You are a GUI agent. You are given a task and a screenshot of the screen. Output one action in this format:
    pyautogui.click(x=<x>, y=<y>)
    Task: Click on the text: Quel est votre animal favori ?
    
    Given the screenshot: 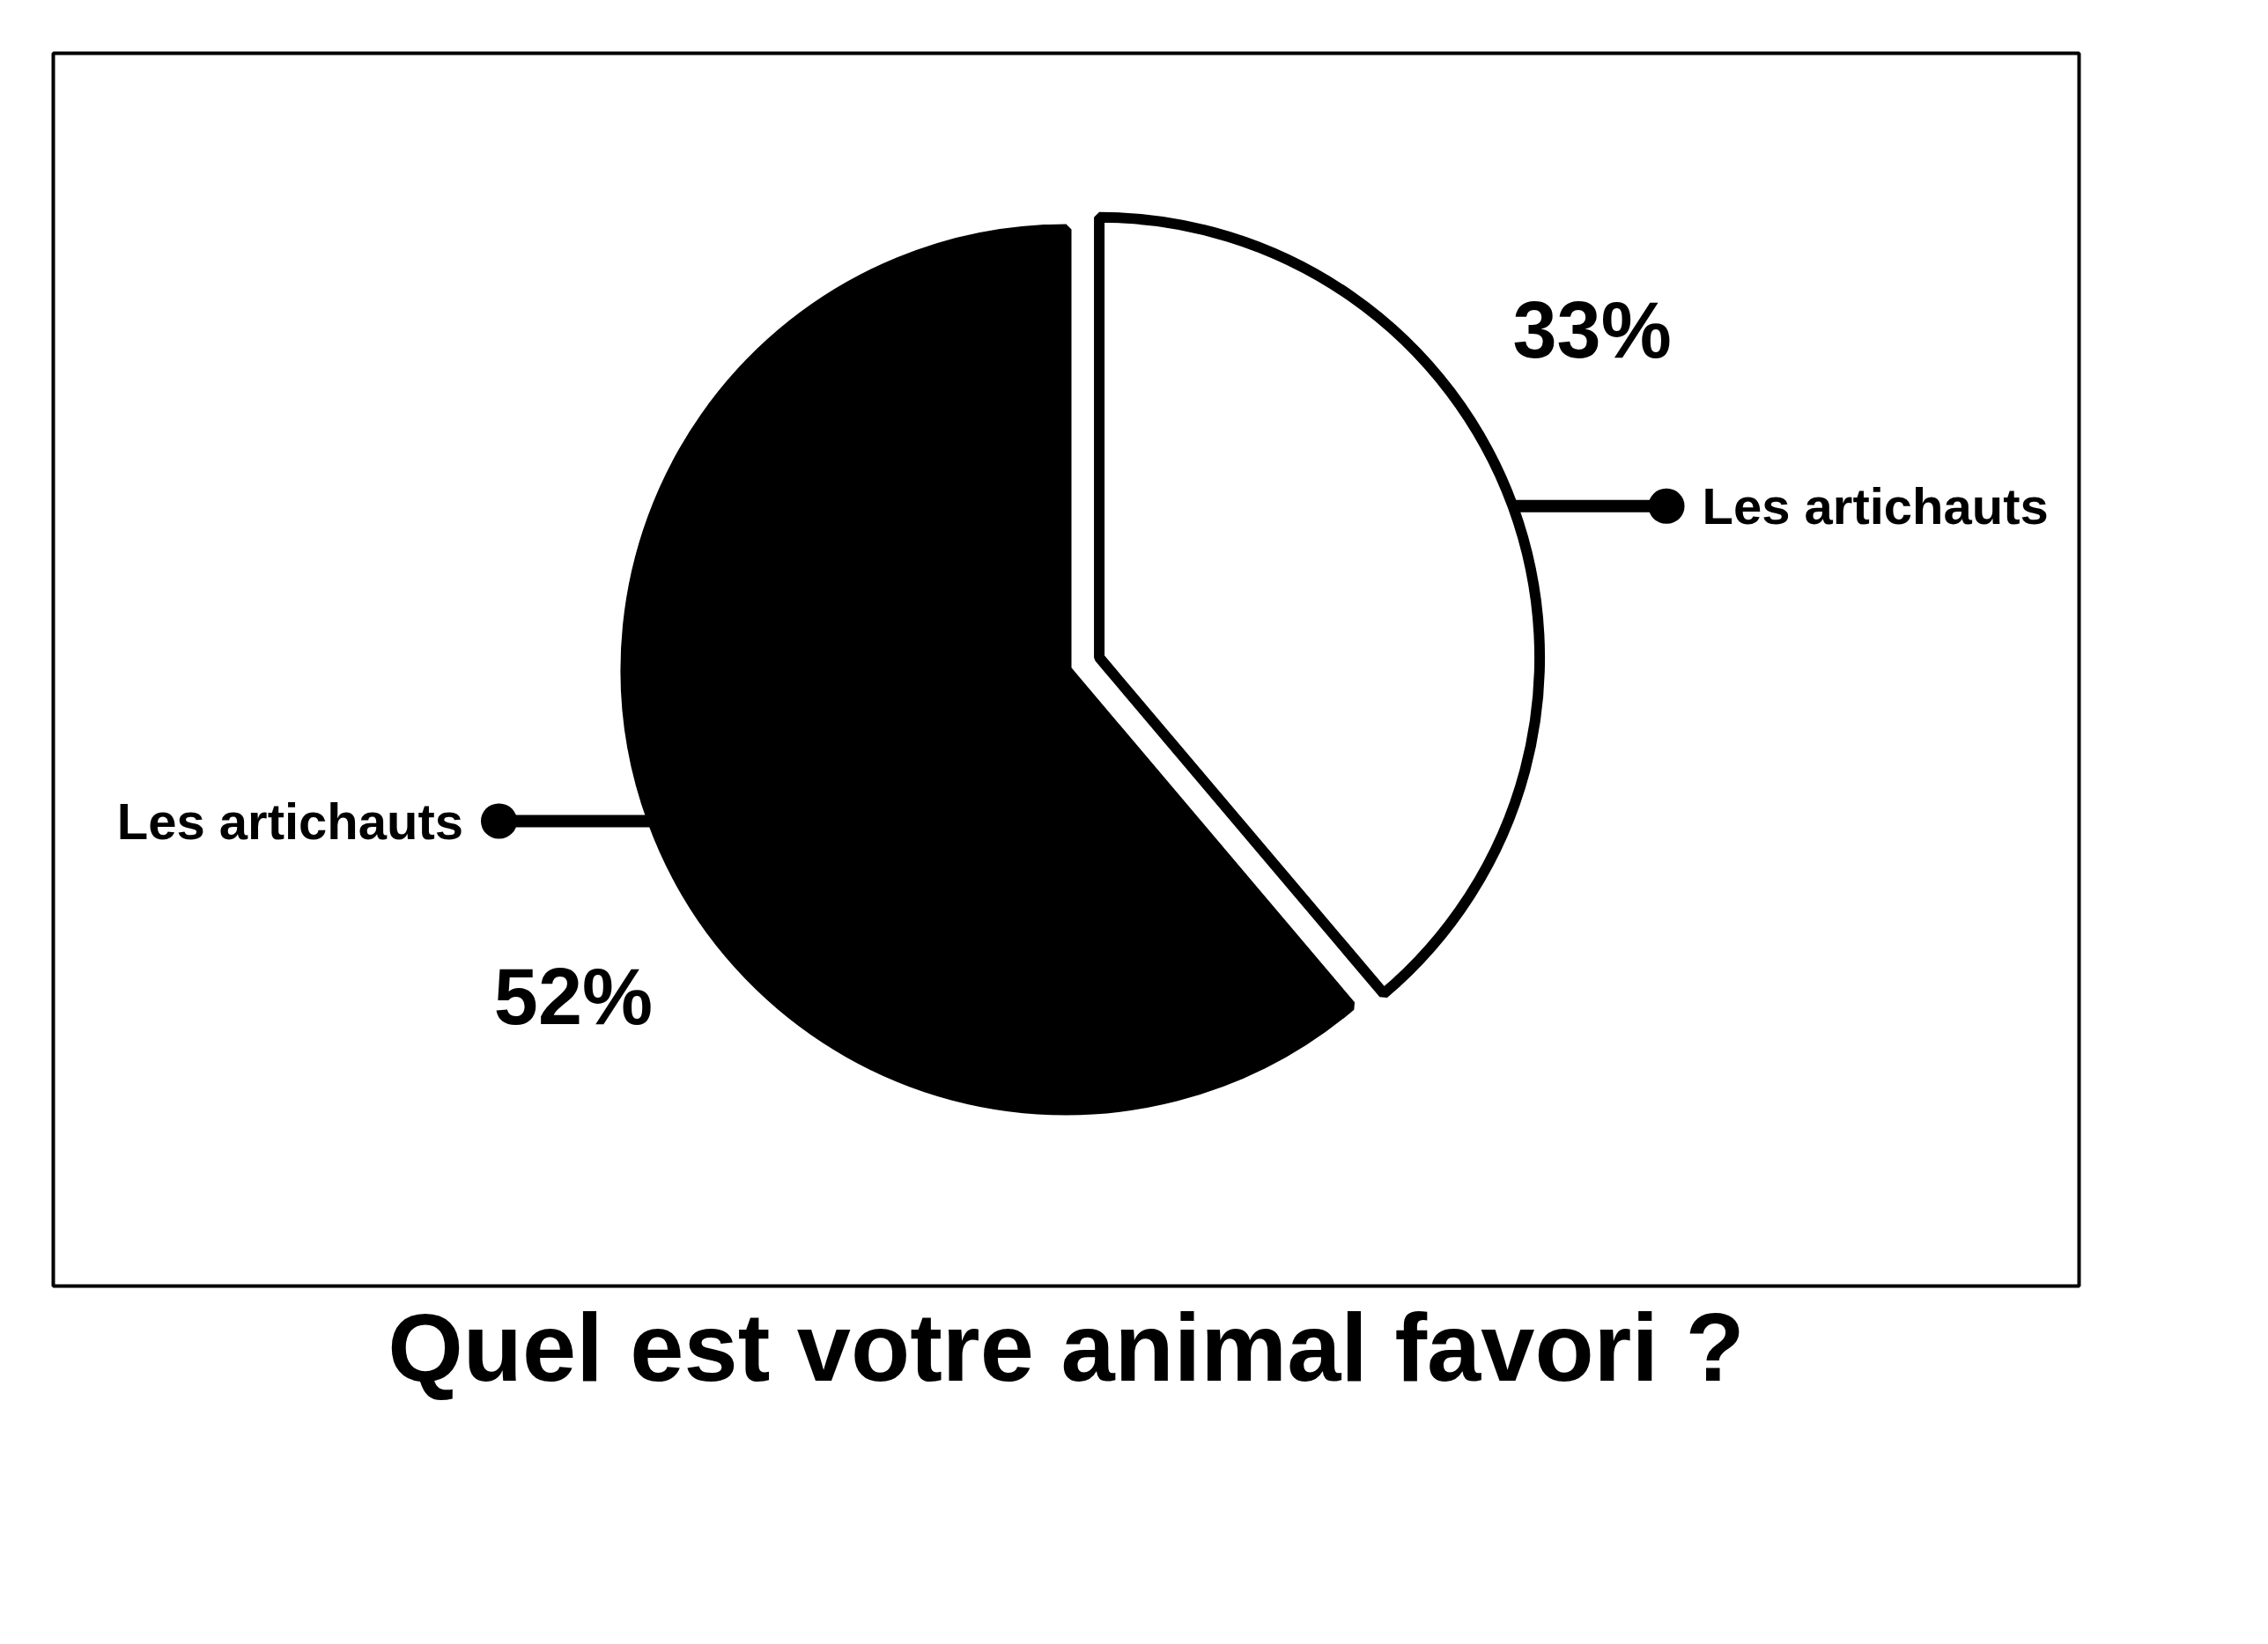 What is the action you would take?
    pyautogui.click(x=1067, y=1346)
    